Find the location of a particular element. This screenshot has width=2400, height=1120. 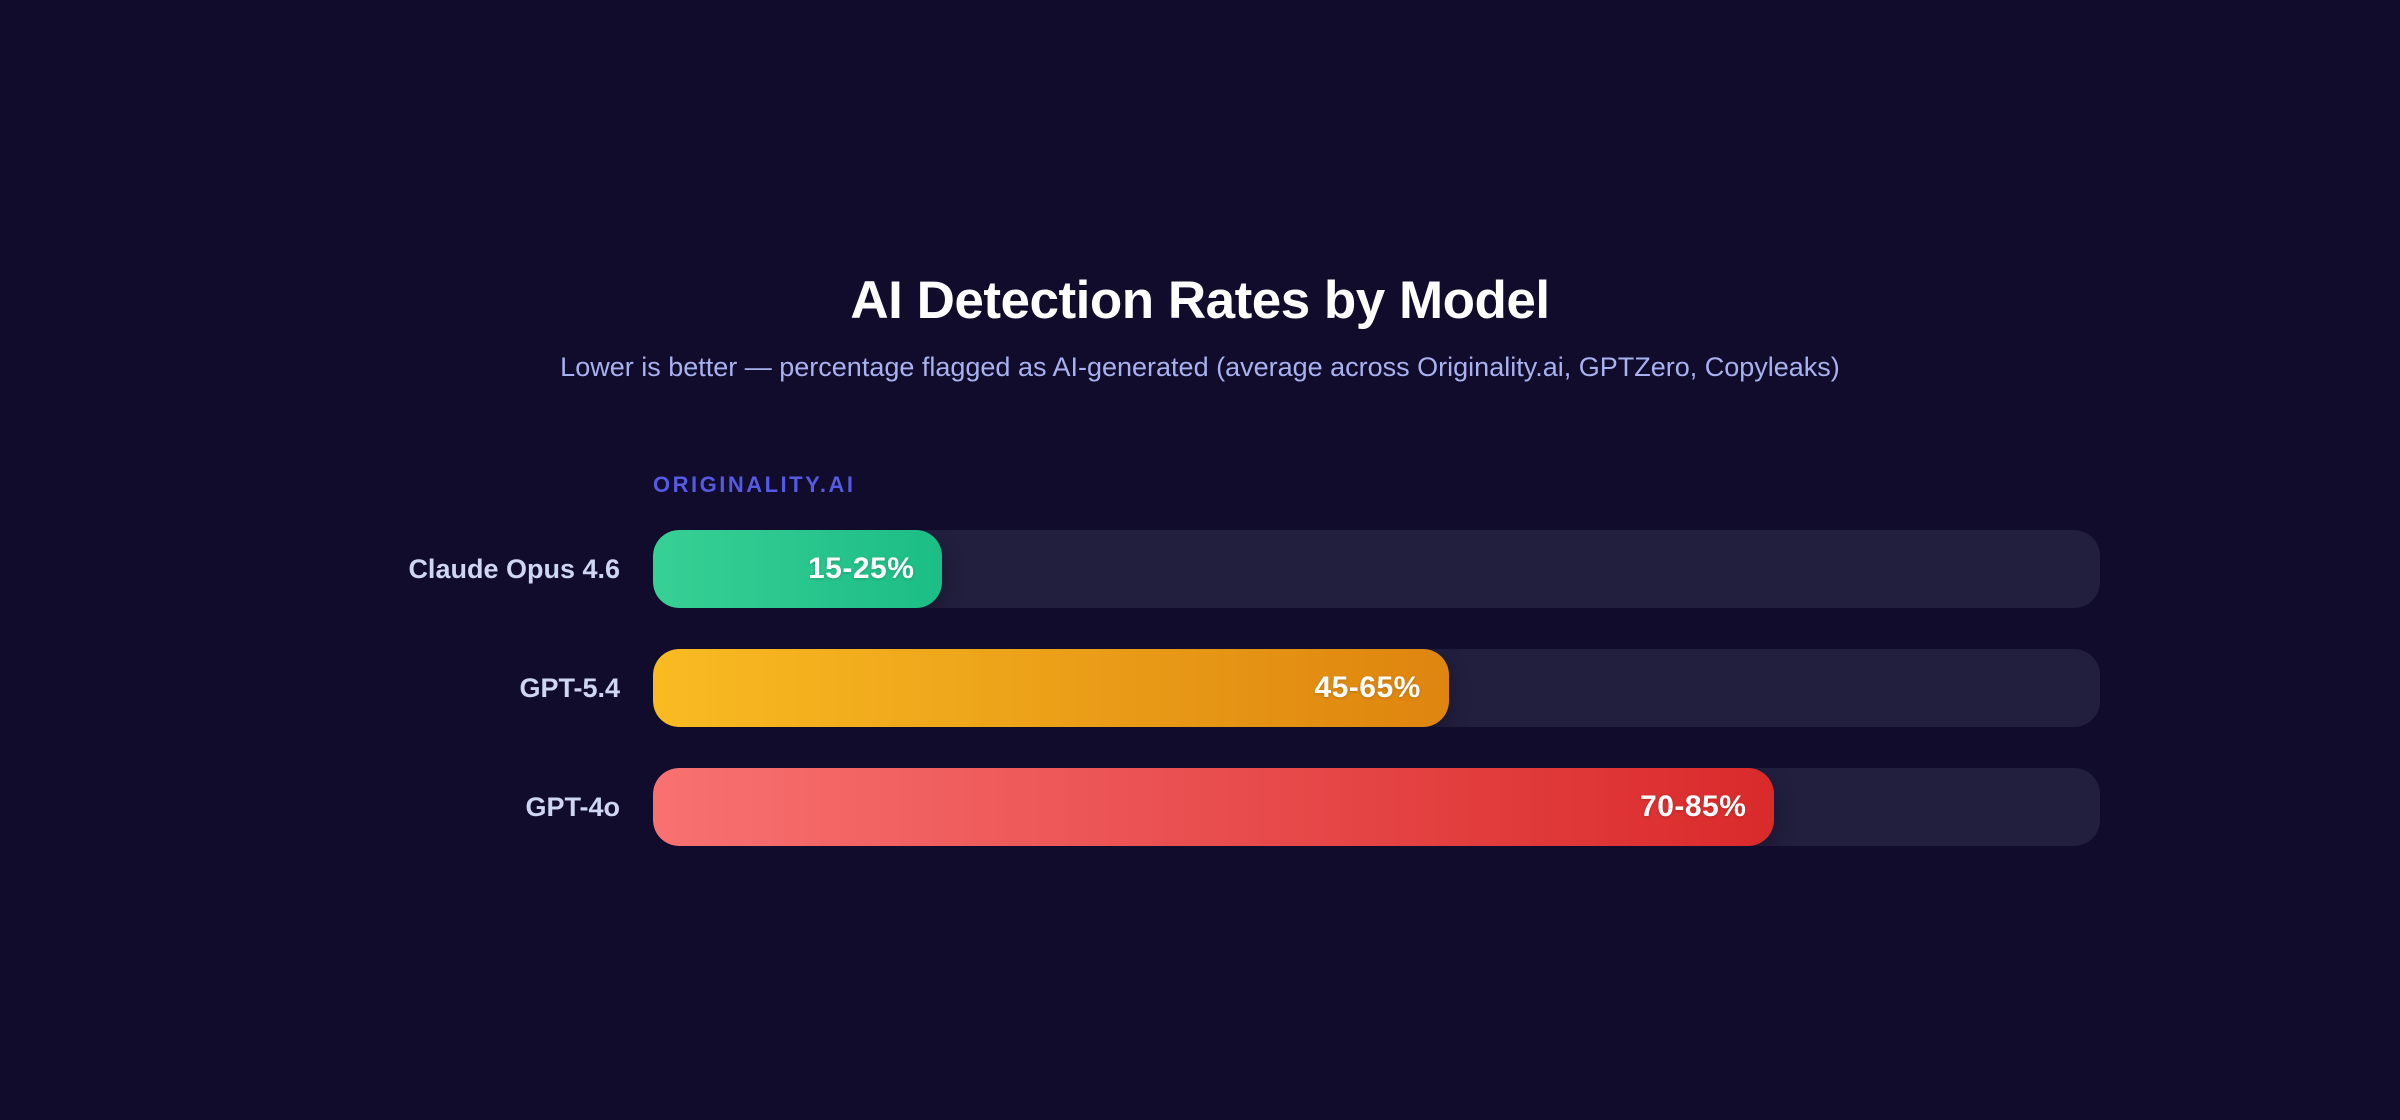

bar-row-gpt-4o: GPT-4o 70-85% is located at coordinates (1050, 807).